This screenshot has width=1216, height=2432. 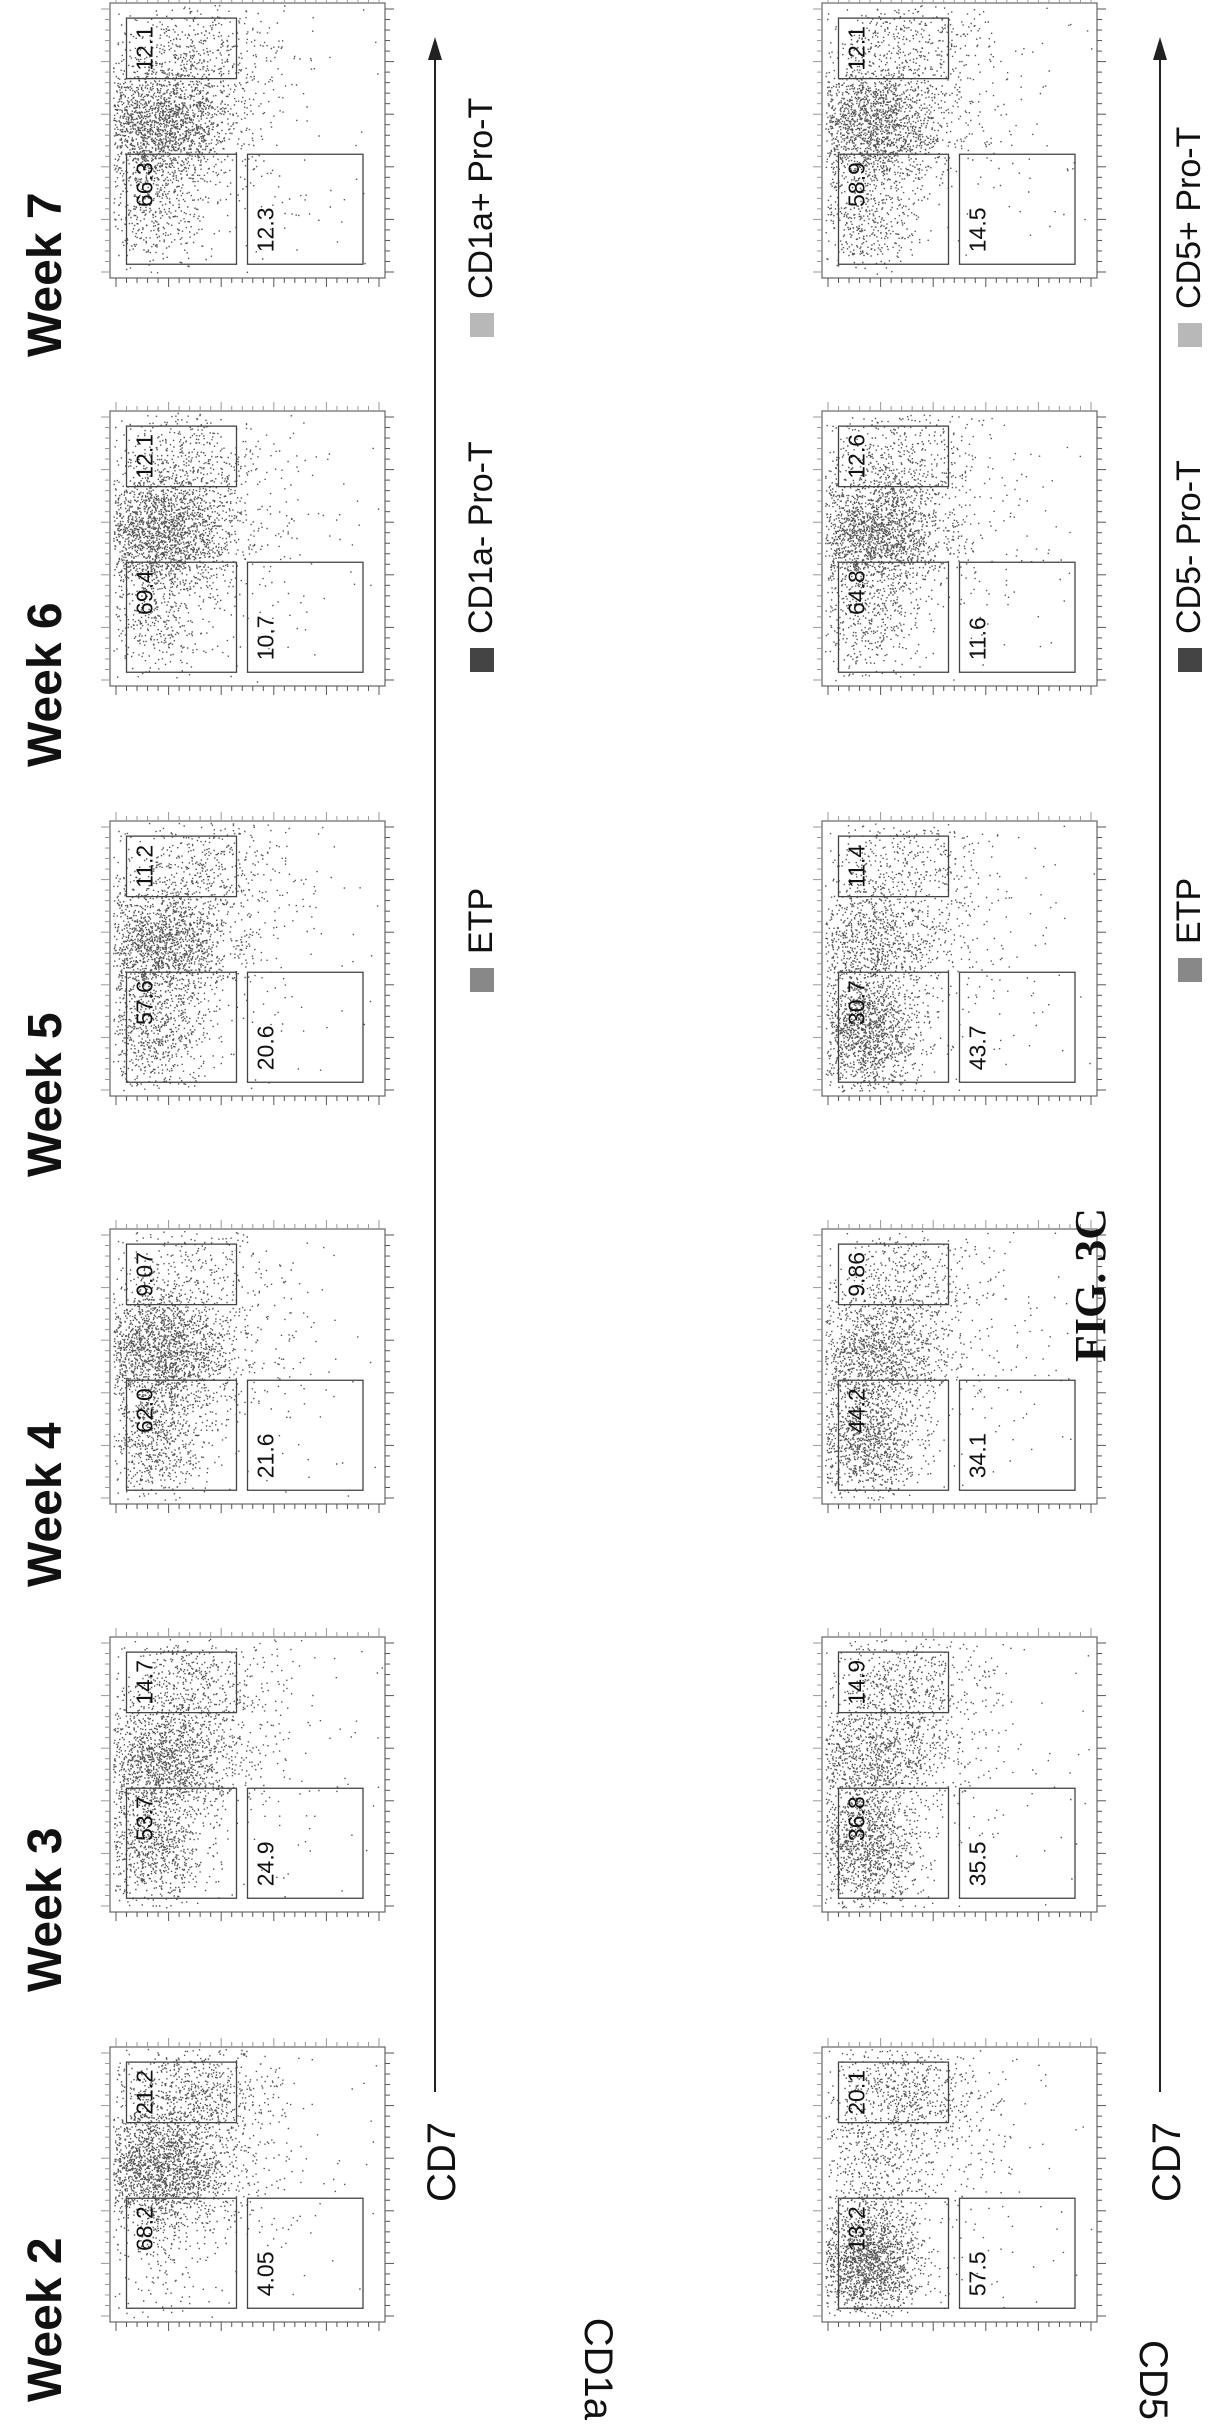 What do you see at coordinates (45, 1909) in the screenshot?
I see `week-header-2: Week 3` at bounding box center [45, 1909].